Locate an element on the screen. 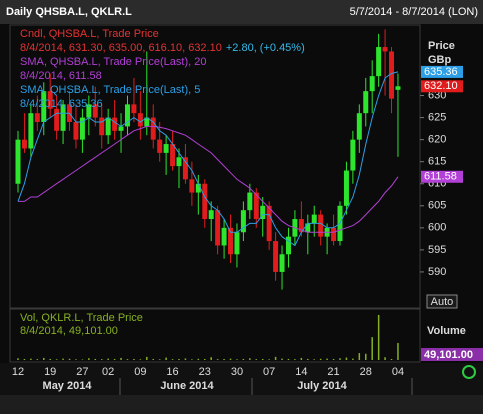 The height and width of the screenshot is (414, 483). x-tick-label: 07 is located at coordinates (269, 372).